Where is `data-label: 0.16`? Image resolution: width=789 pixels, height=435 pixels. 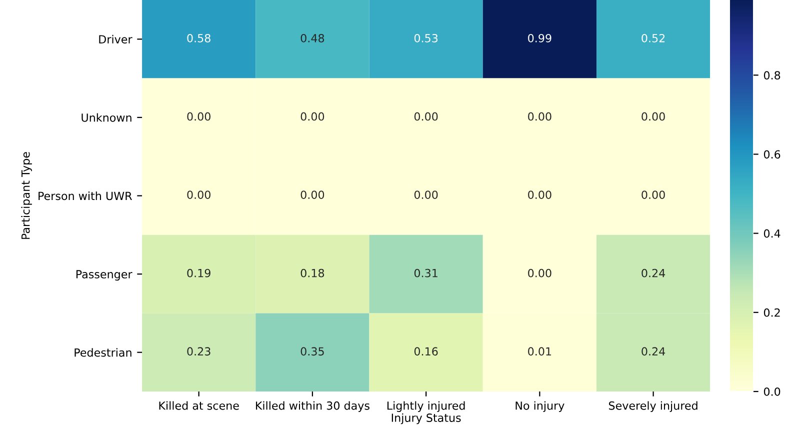 data-label: 0.16 is located at coordinates (426, 351).